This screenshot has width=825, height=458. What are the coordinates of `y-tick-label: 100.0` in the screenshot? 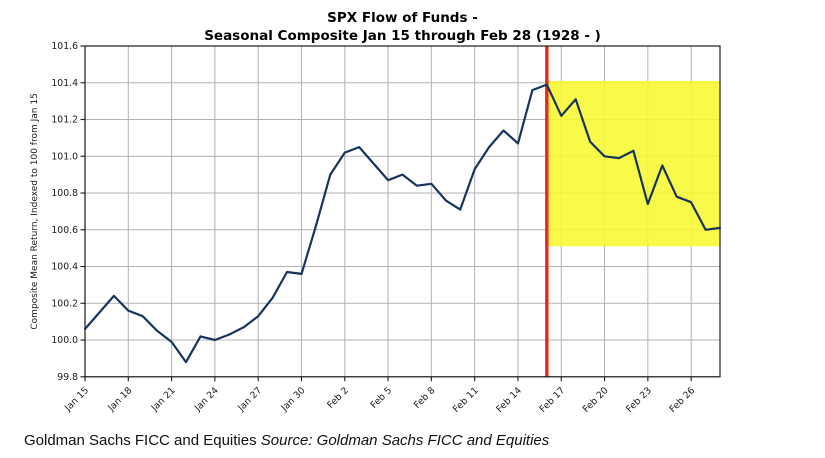 It's located at (64, 340).